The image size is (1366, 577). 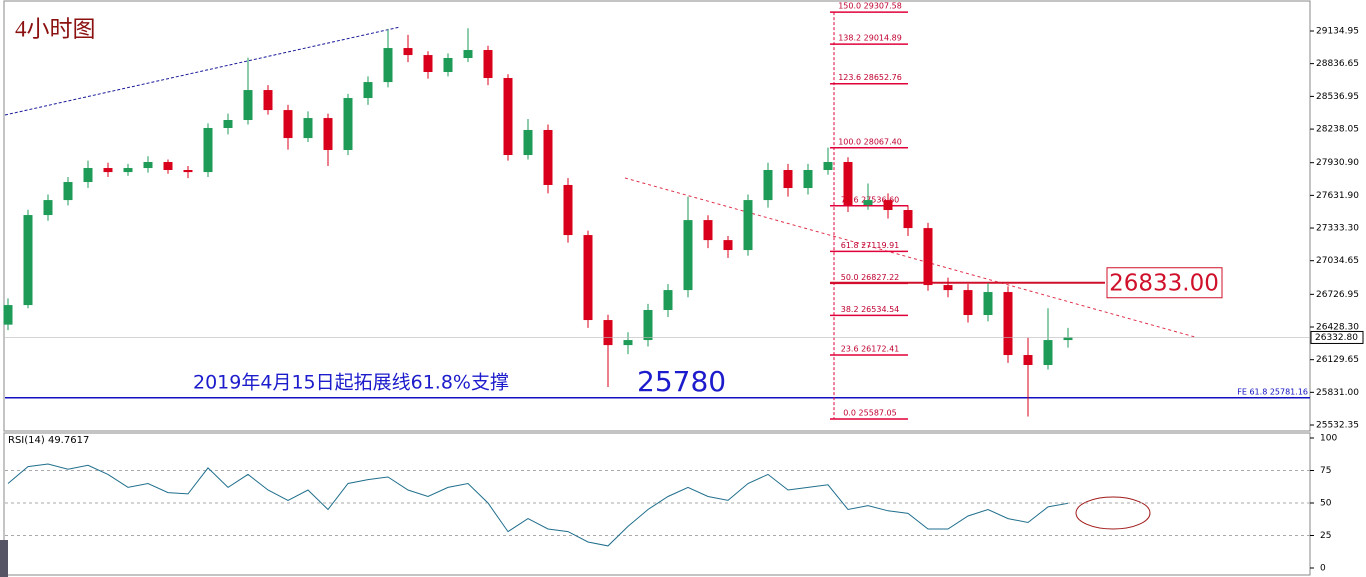 What do you see at coordinates (1337, 229) in the screenshot?
I see `y-tick-label: 27333.30` at bounding box center [1337, 229].